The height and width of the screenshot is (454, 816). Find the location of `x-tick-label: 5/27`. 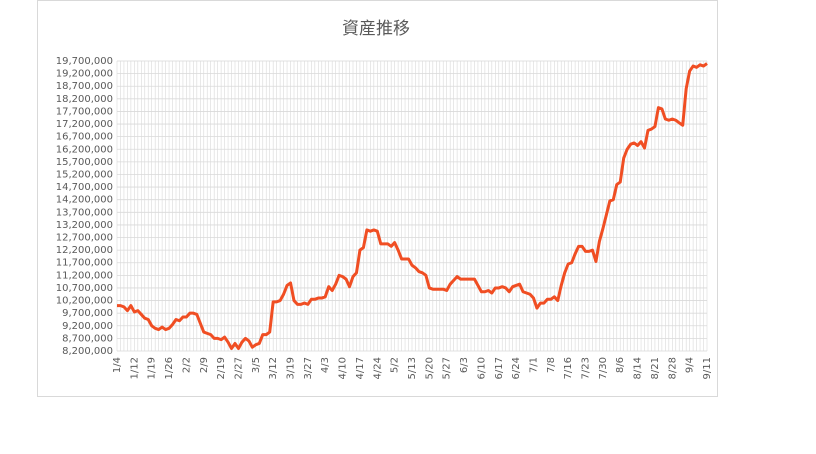

x-tick-label: 5/27 is located at coordinates (447, 368).